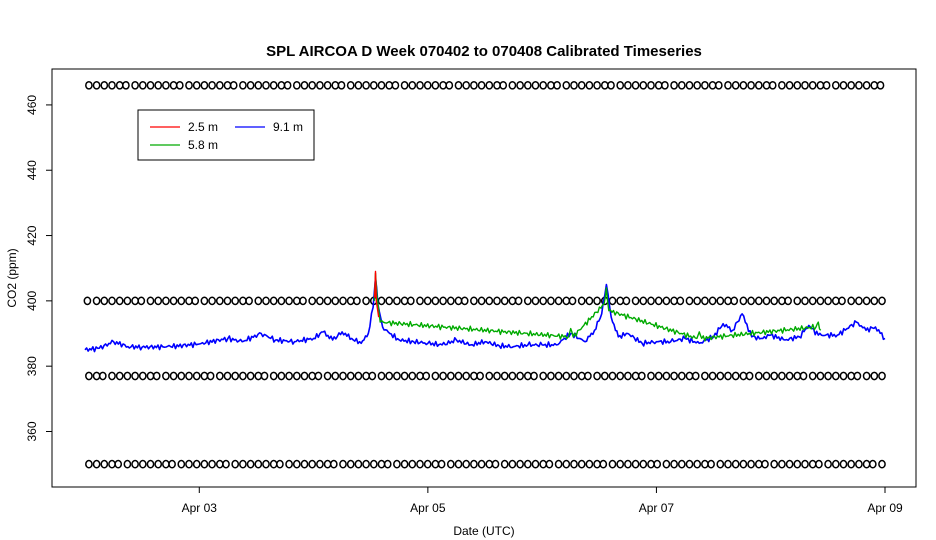  Describe the element at coordinates (483, 531) in the screenshot. I see `x-axis-label: Date (UTC)` at that location.